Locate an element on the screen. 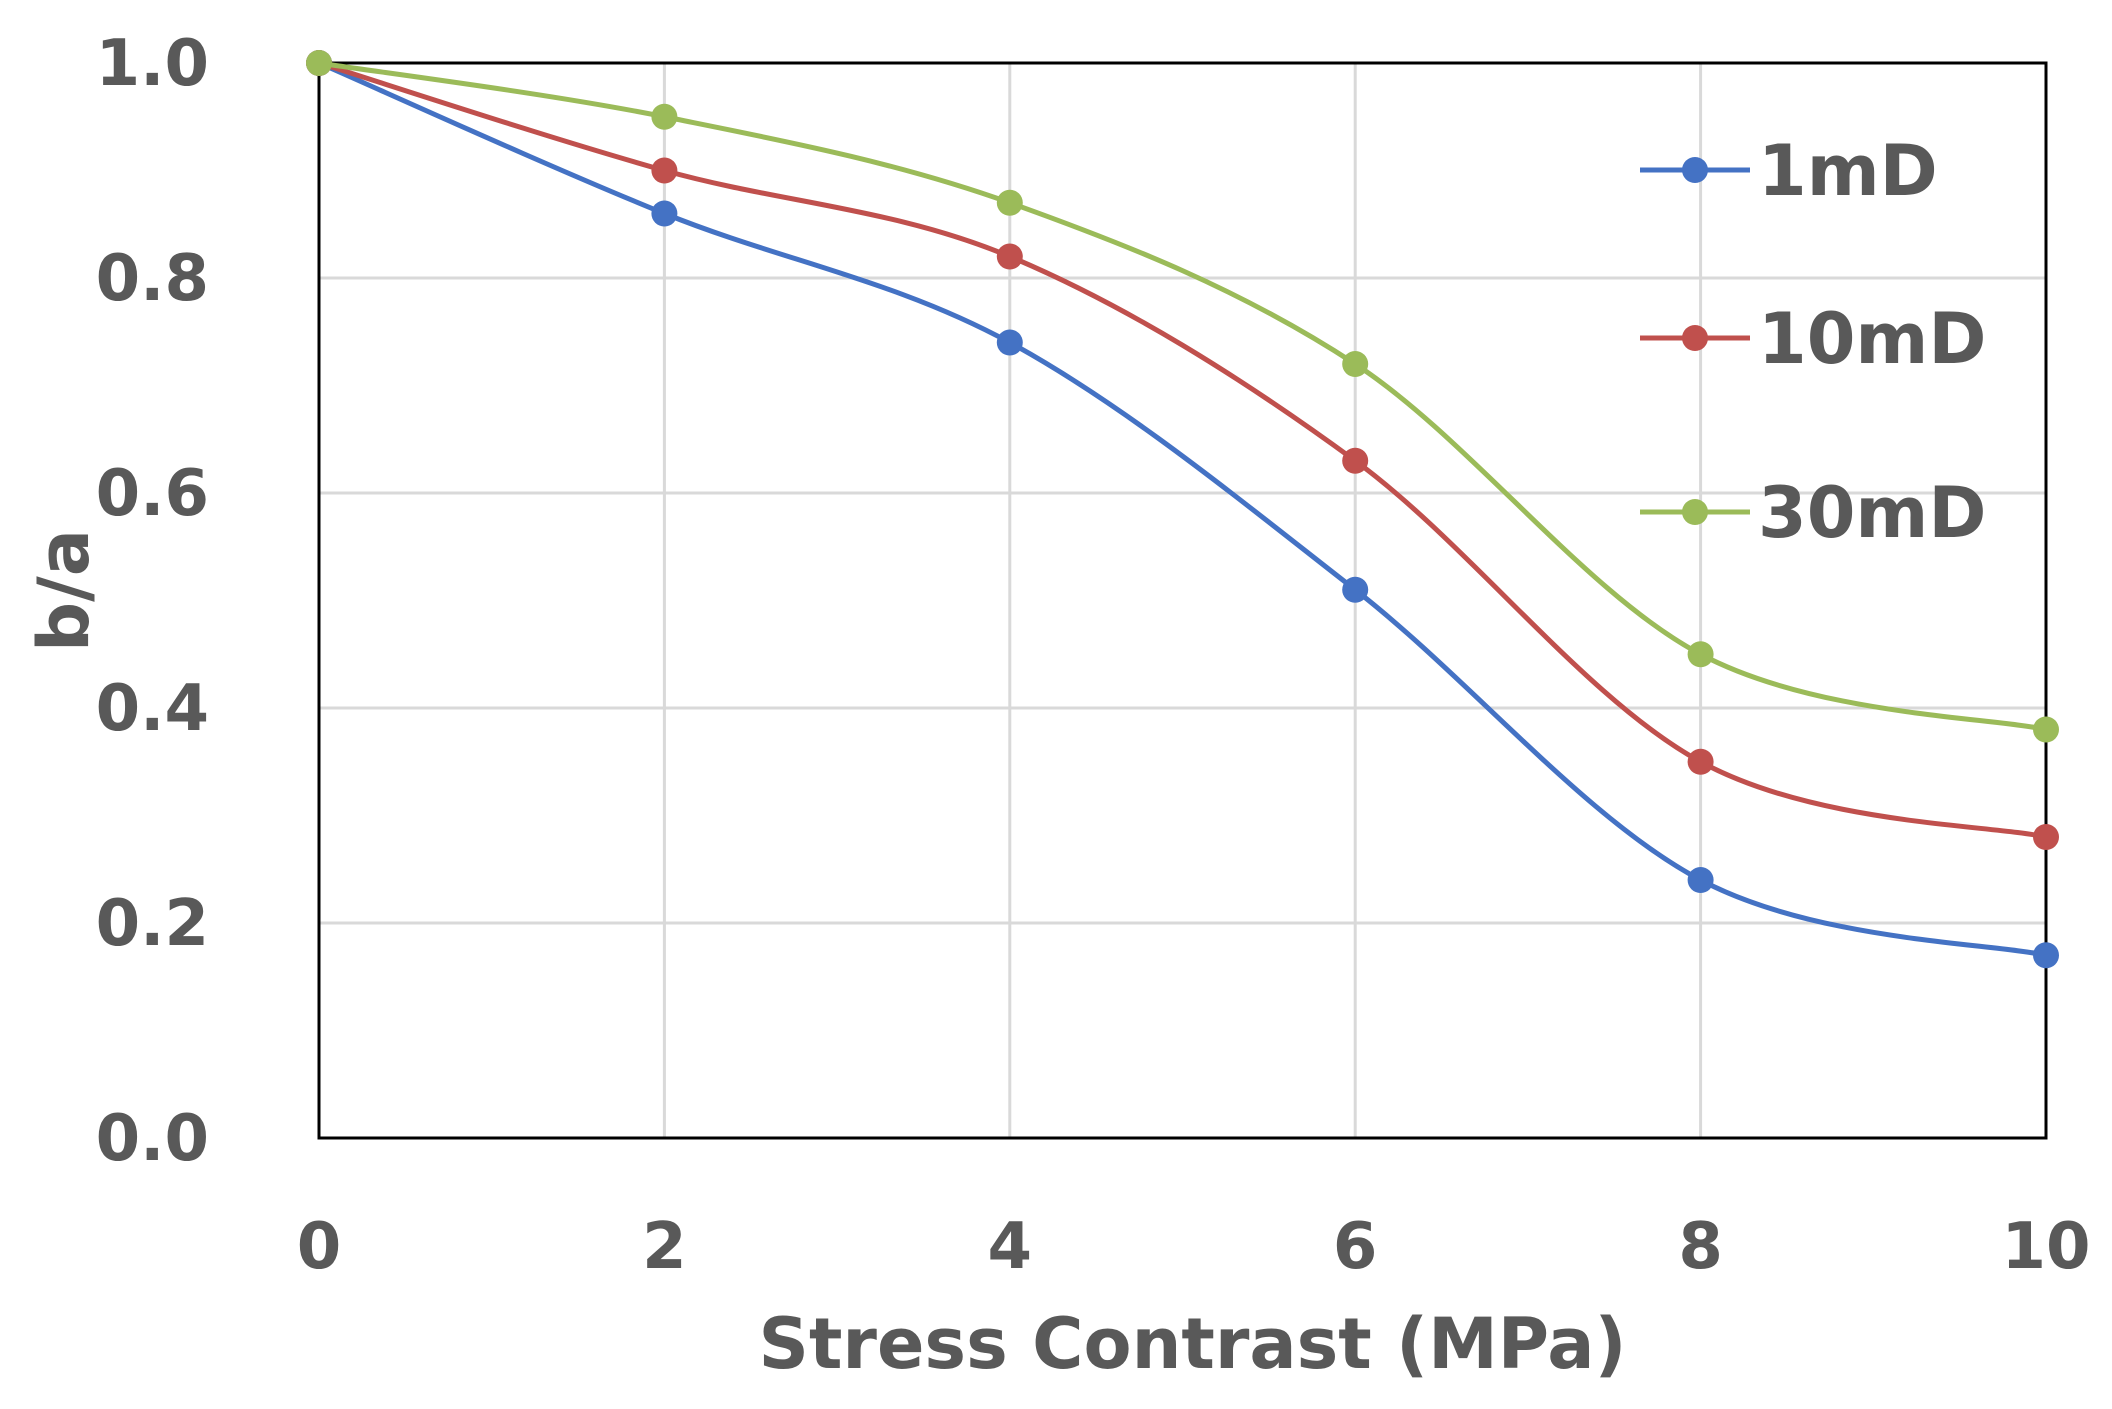 This screenshot has width=2112, height=1409. legend-item-30mD: 30mD is located at coordinates (1813, 513).